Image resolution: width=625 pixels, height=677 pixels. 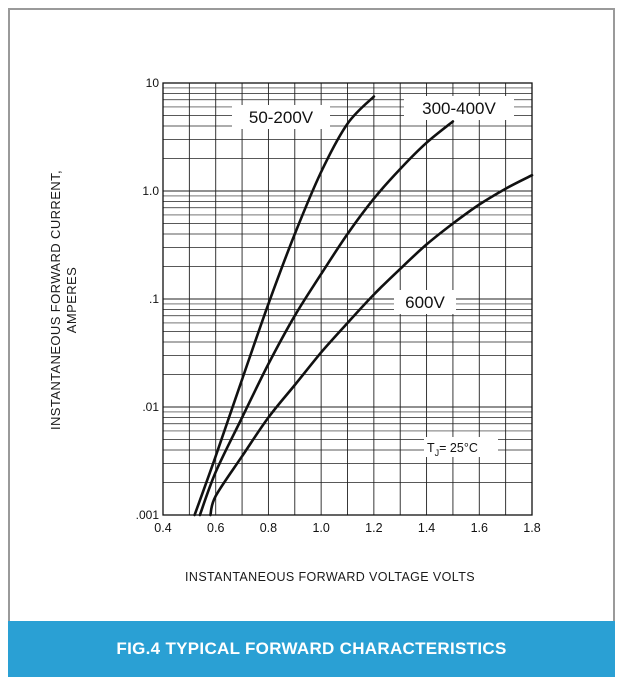 What do you see at coordinates (150, 191) in the screenshot?
I see `y-tick-label: 1.0` at bounding box center [150, 191].